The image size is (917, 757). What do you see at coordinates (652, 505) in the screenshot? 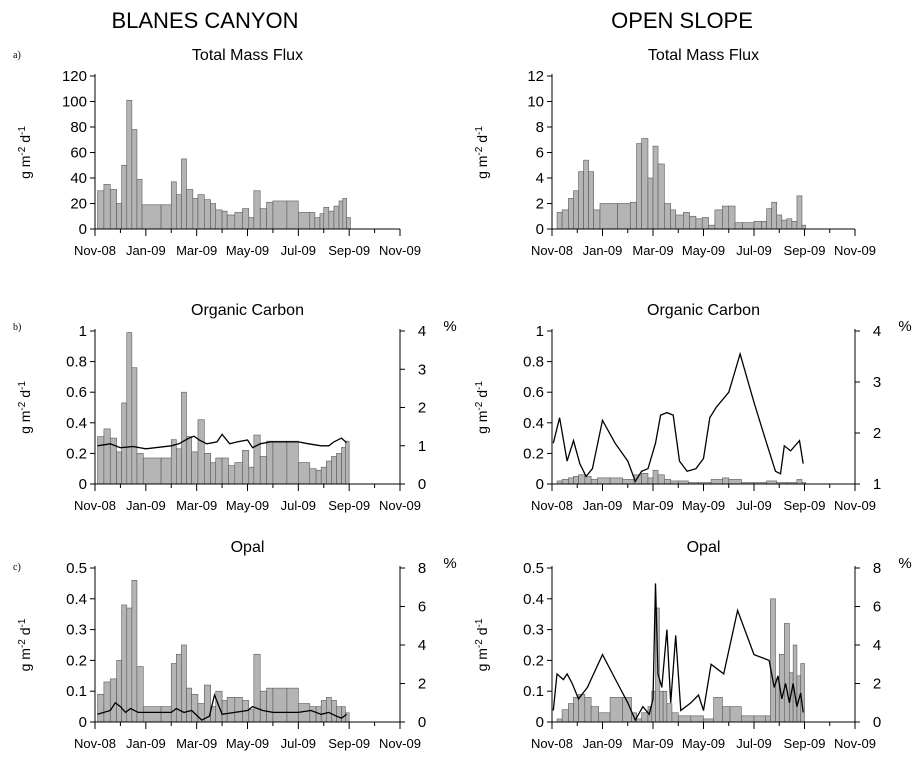
I see `slope-oc-xtick-label: Mar-09` at bounding box center [652, 505].